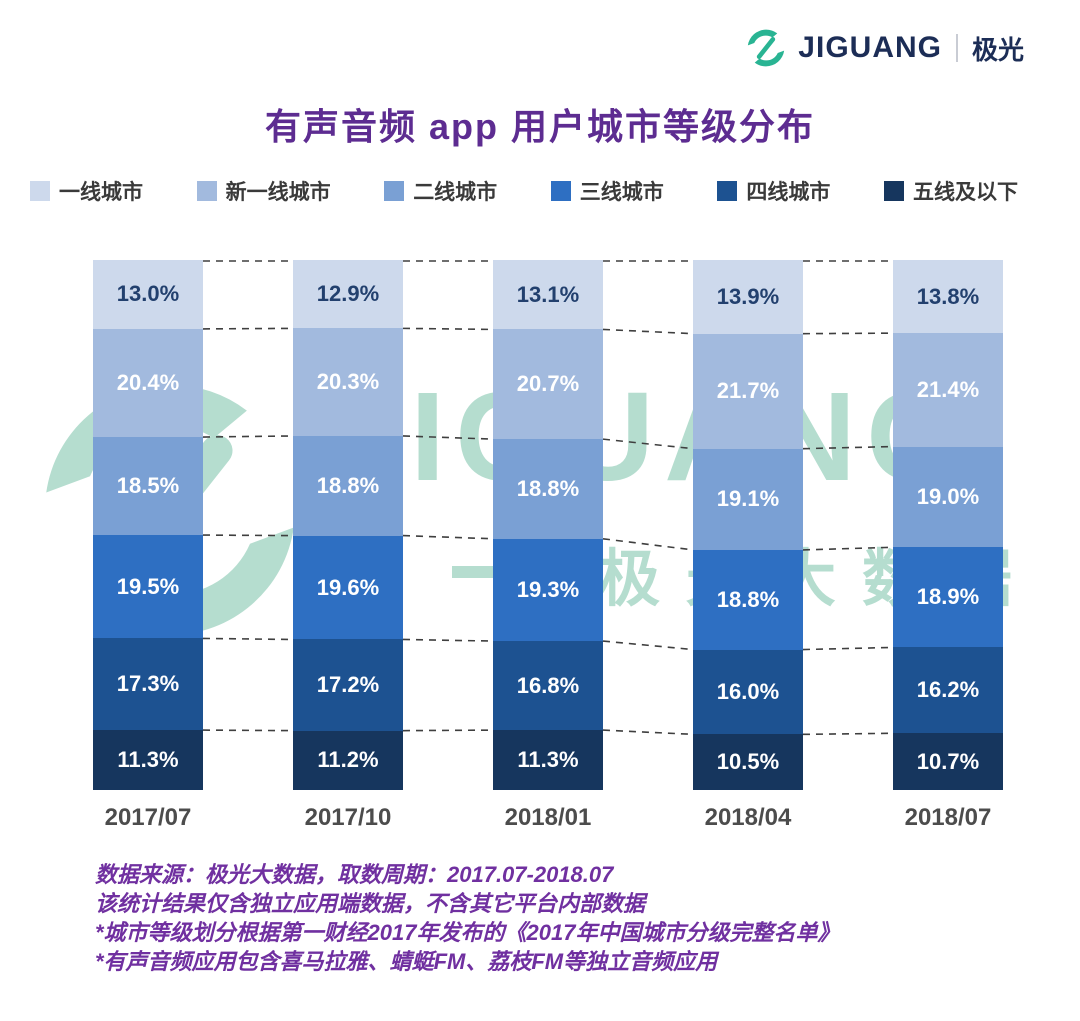 The height and width of the screenshot is (1021, 1080). Describe the element at coordinates (870, 47) in the screenshot. I see `logo-brand-text: JIGUANG` at that location.